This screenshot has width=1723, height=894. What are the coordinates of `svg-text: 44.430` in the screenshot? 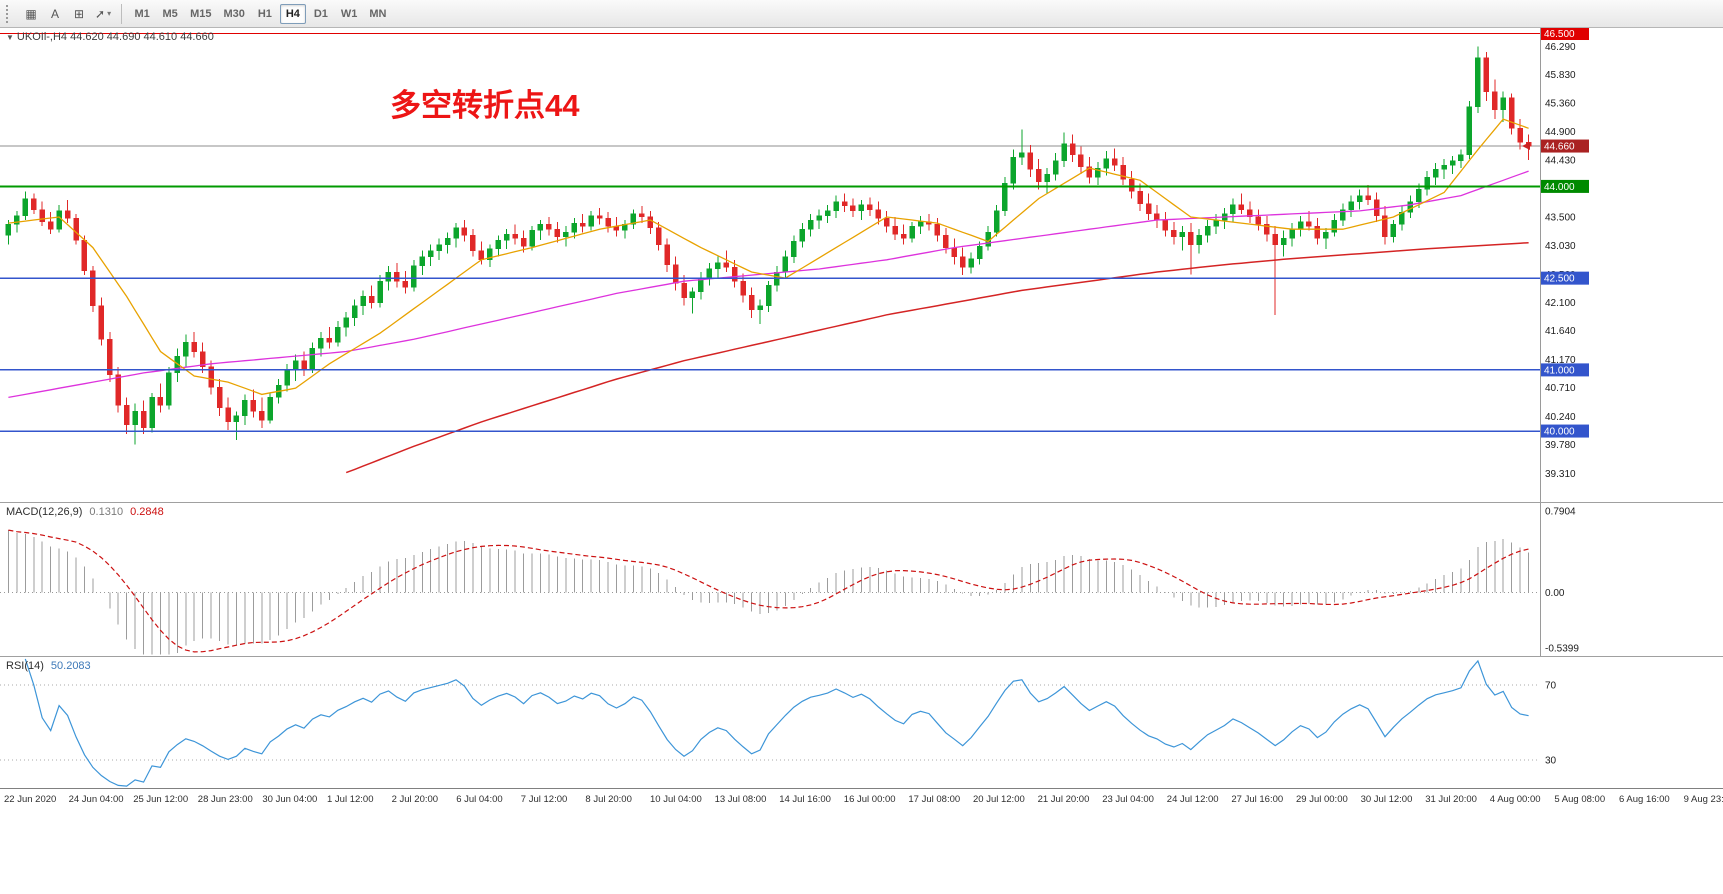 It's located at (1560, 161).